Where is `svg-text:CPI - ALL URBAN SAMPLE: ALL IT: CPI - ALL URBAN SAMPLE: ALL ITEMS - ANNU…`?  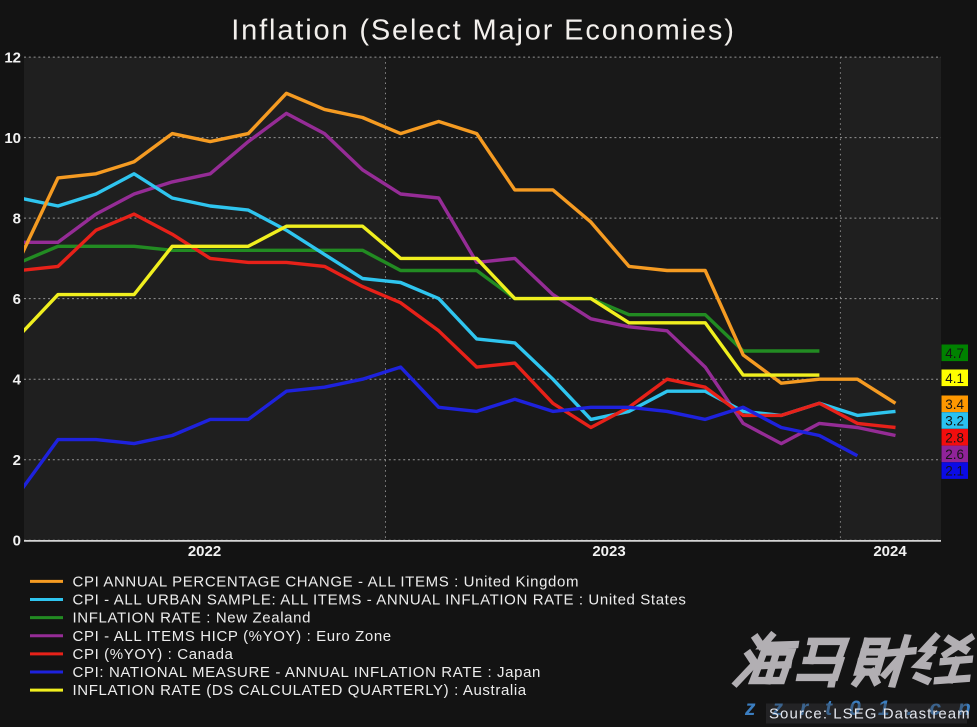
svg-text:CPI - ALL URBAN SAMPLE: ALL IT: CPI - ALL URBAN SAMPLE: ALL ITEMS - ANNU… is located at coordinates (380, 600).